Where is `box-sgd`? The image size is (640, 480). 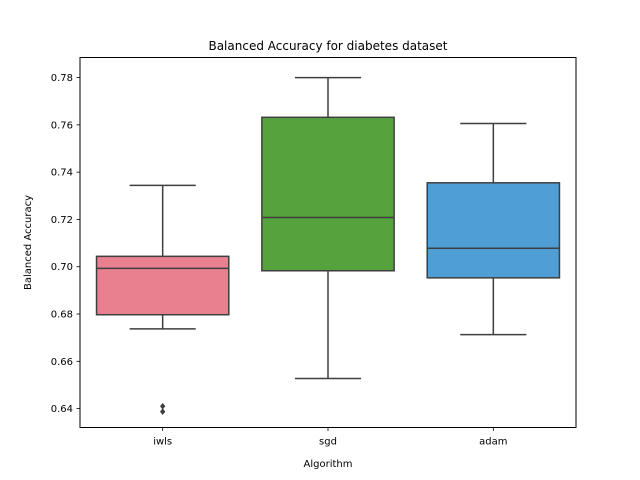 box-sgd is located at coordinates (328, 228).